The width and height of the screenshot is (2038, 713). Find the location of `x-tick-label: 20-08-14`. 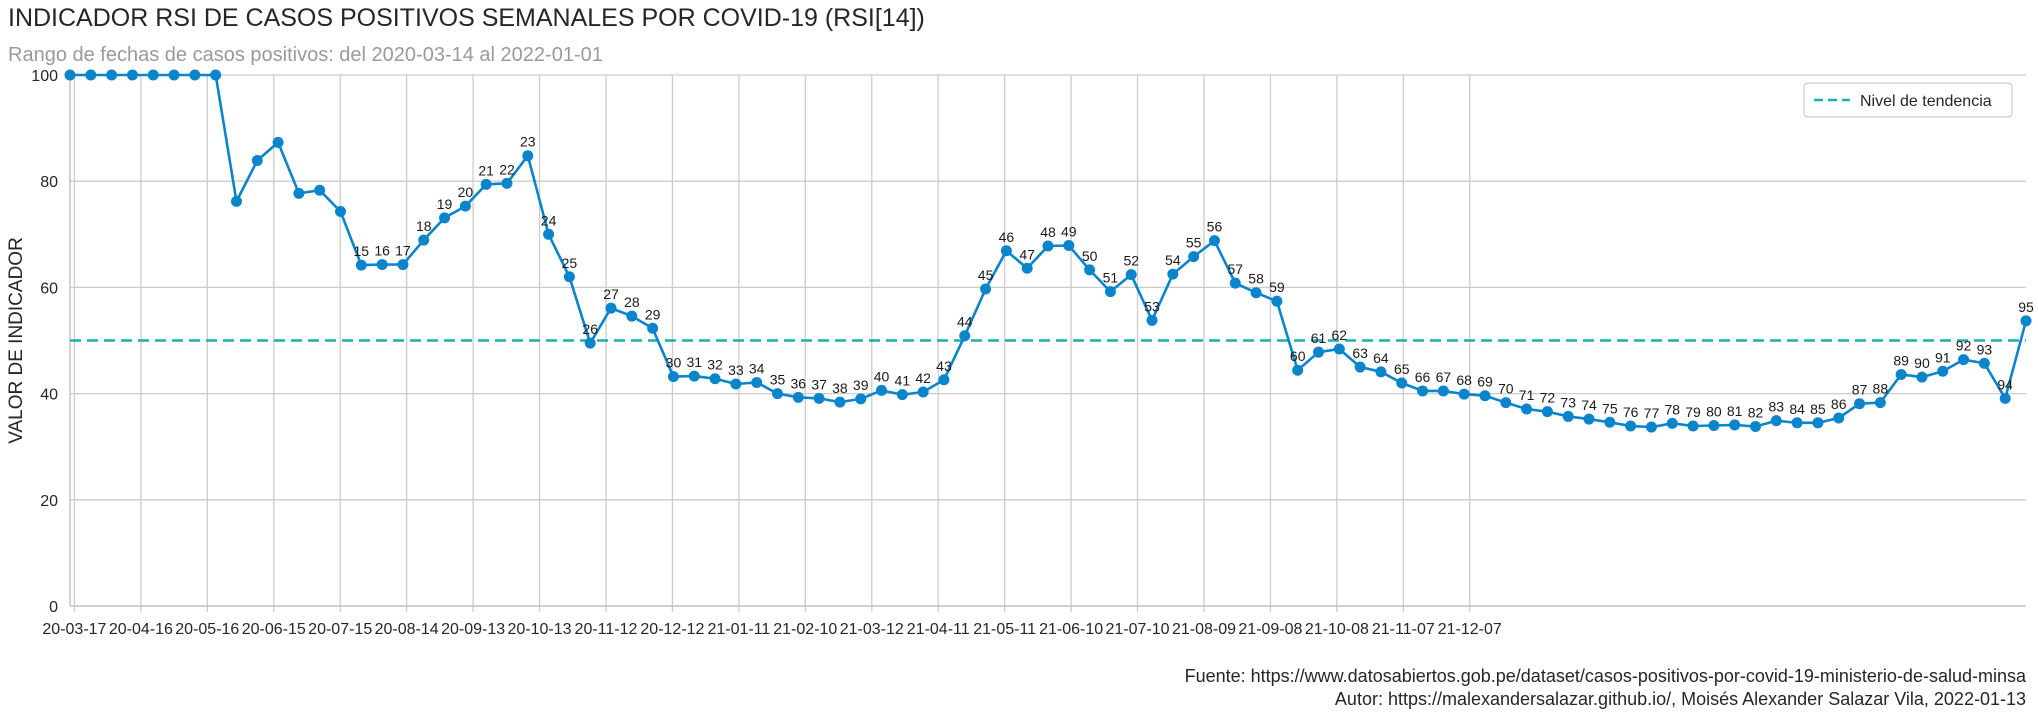

x-tick-label: 20-08-14 is located at coordinates (407, 629).